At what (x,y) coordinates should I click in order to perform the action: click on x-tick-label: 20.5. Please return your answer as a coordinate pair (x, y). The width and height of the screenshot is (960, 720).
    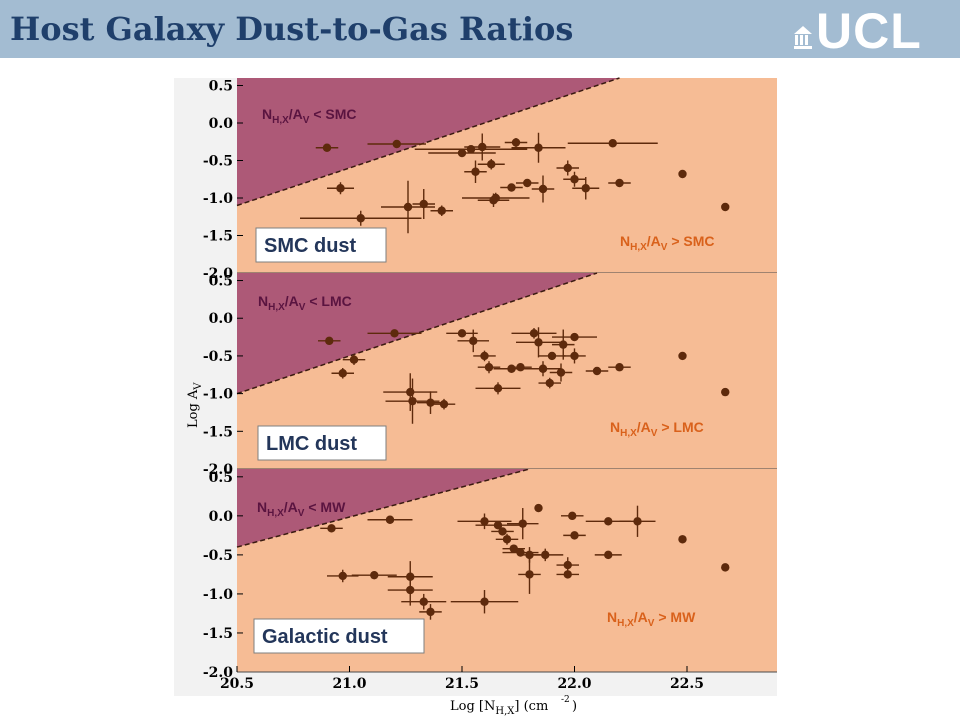
    Looking at the image, I should click on (237, 684).